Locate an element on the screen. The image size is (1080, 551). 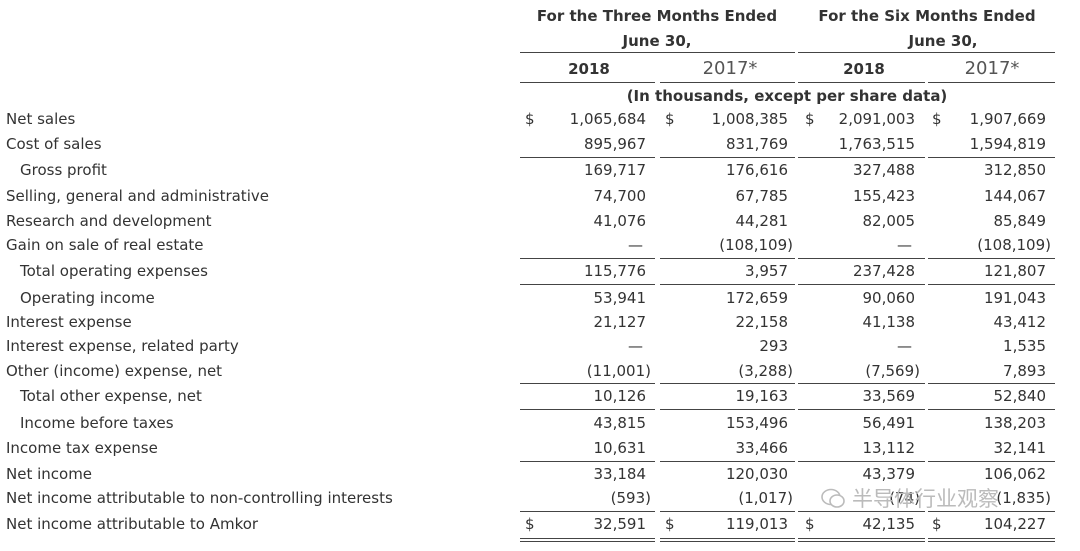
cell-value: 7,893 is located at coordinates (1024, 371).